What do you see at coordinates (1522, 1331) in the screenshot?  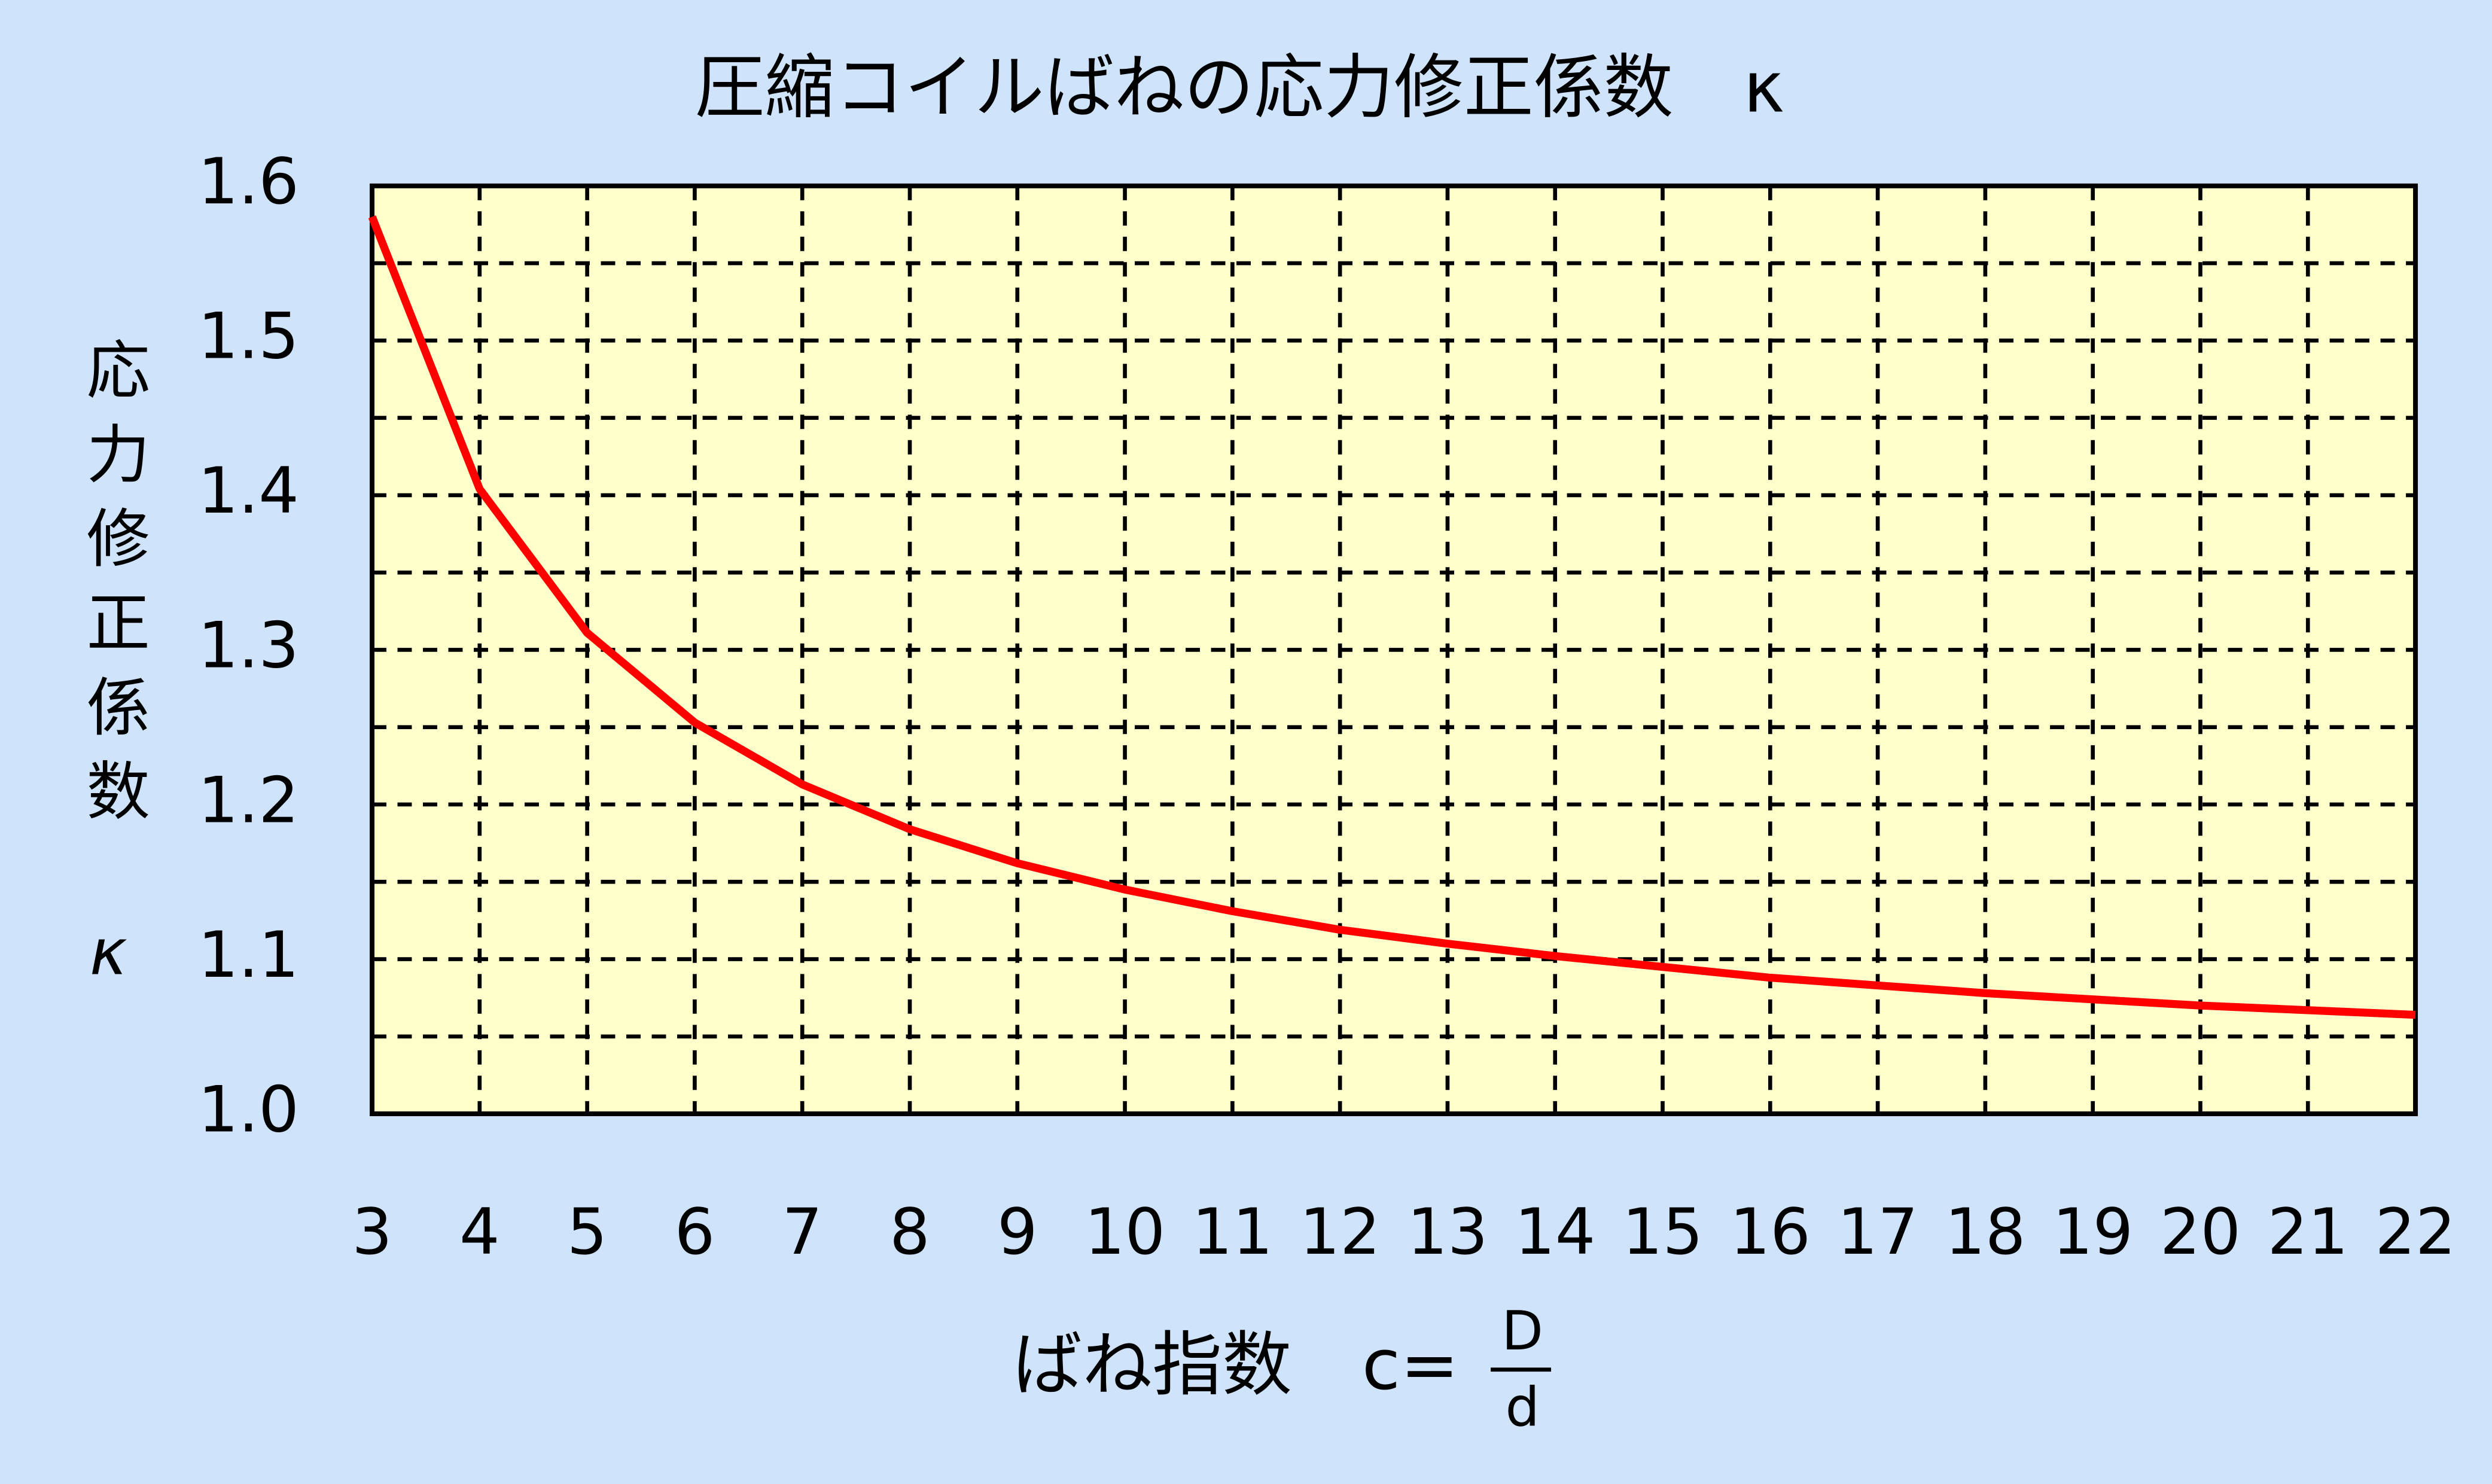 I see `x-axis-numerator: D` at bounding box center [1522, 1331].